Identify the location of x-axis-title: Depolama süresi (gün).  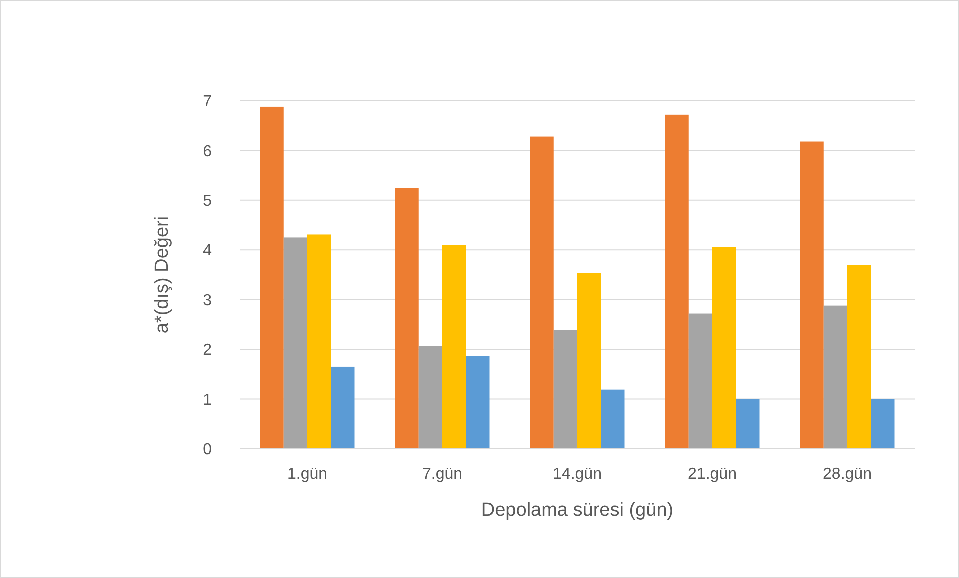
(577, 510).